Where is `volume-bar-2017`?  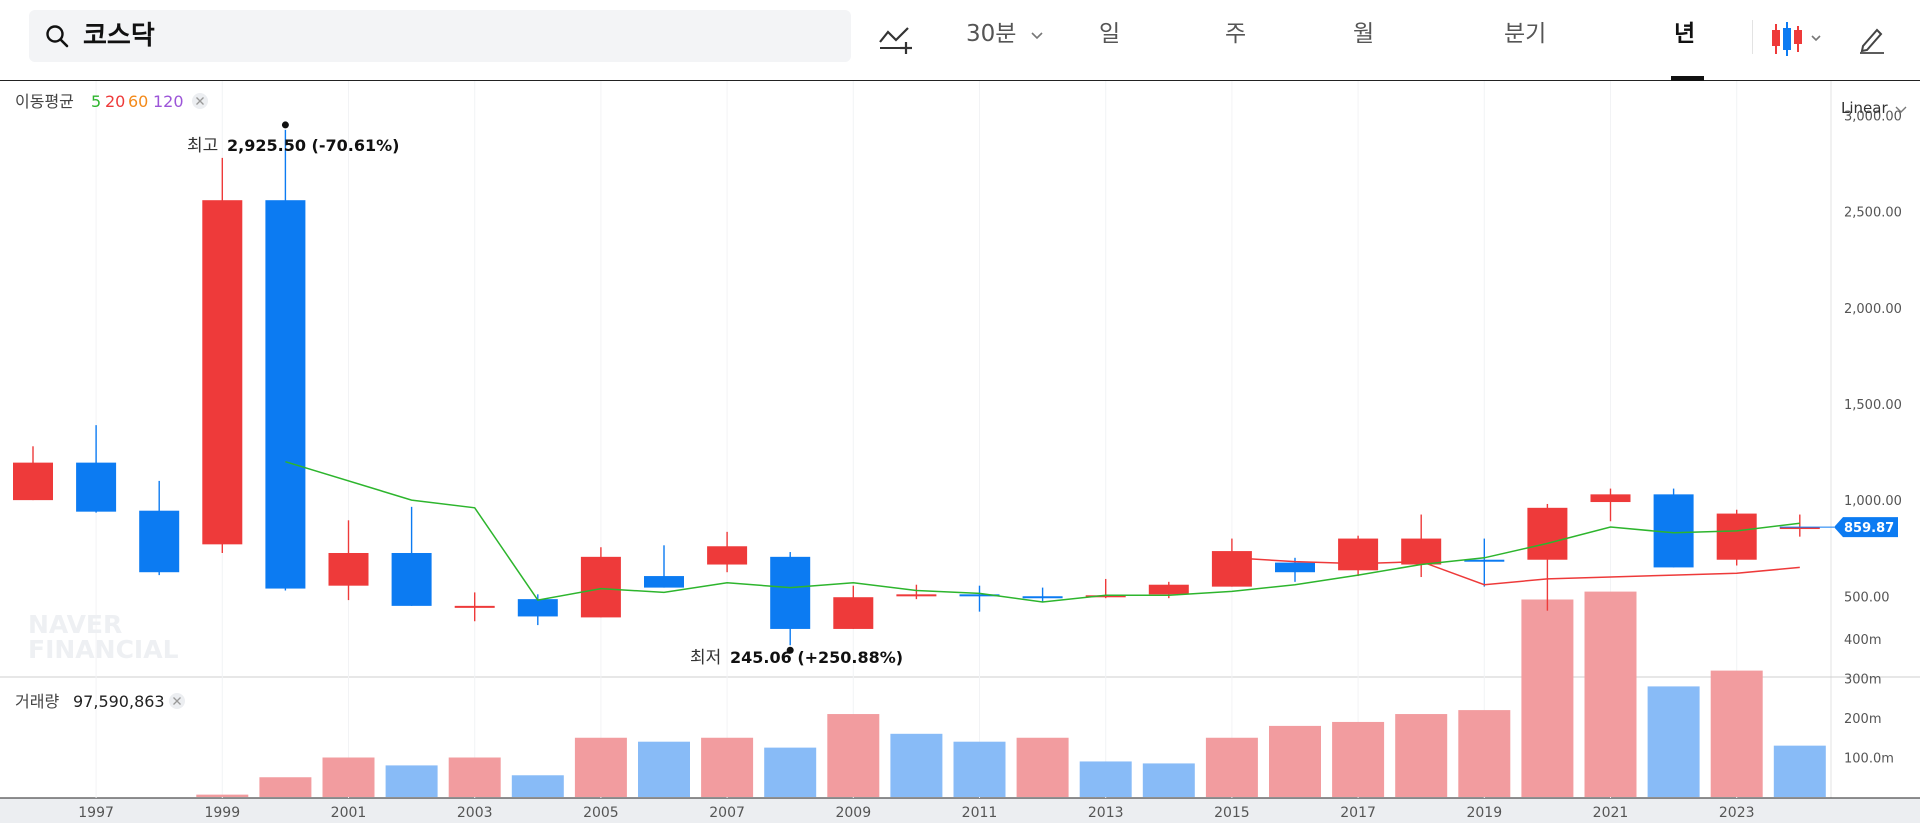 volume-bar-2017 is located at coordinates (1358, 759).